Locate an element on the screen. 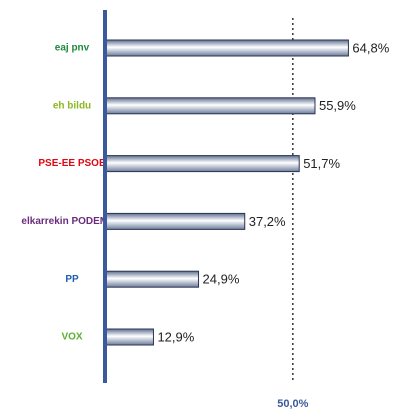  category-logo: eh bildu is located at coordinates (72, 105).